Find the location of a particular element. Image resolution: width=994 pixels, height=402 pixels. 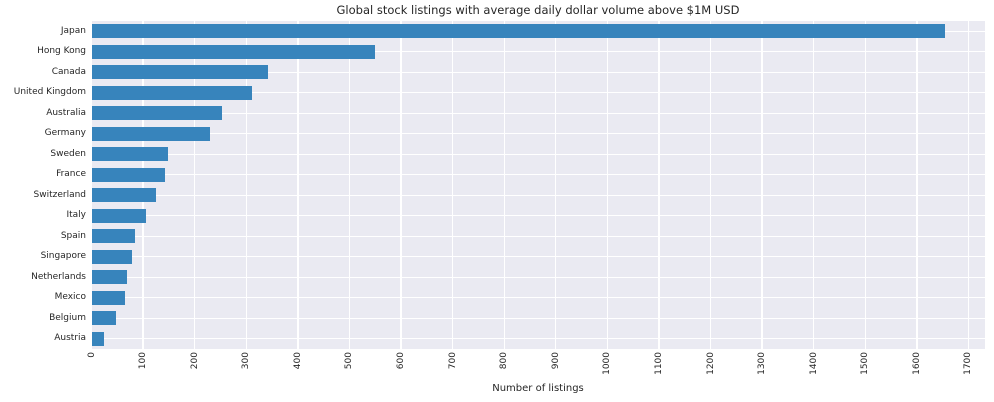

y-tick-label: Italy is located at coordinates (76, 215).